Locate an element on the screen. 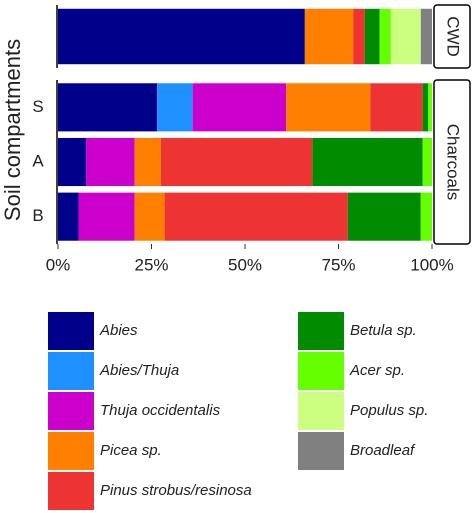 Image resolution: width=474 pixels, height=513 pixels. x-tick-label: 50% is located at coordinates (245, 264).